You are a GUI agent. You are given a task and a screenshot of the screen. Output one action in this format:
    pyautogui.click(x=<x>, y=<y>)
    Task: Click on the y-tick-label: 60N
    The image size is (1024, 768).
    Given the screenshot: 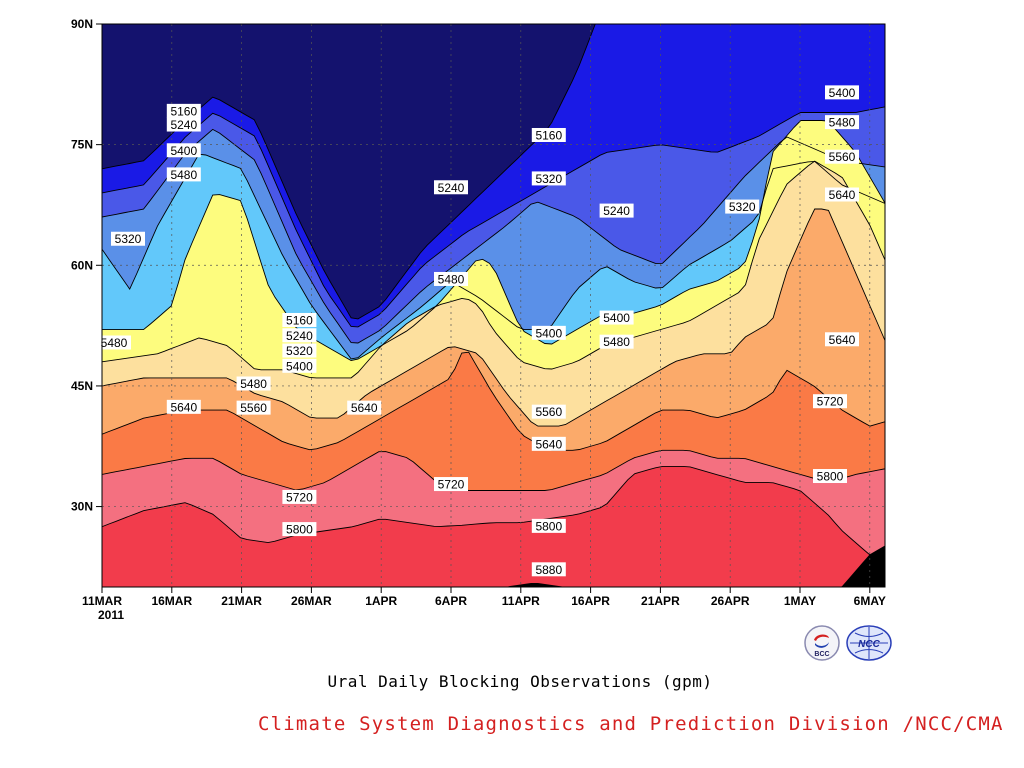 What is the action you would take?
    pyautogui.click(x=82, y=265)
    